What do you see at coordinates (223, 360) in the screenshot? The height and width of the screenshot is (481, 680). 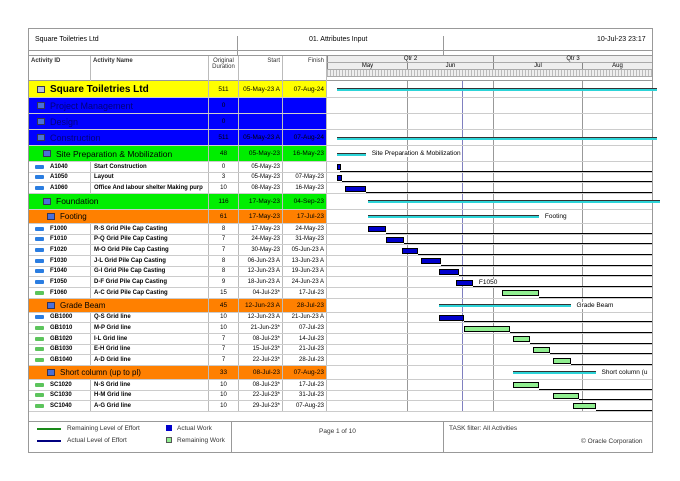 I see `duration: 7` at bounding box center [223, 360].